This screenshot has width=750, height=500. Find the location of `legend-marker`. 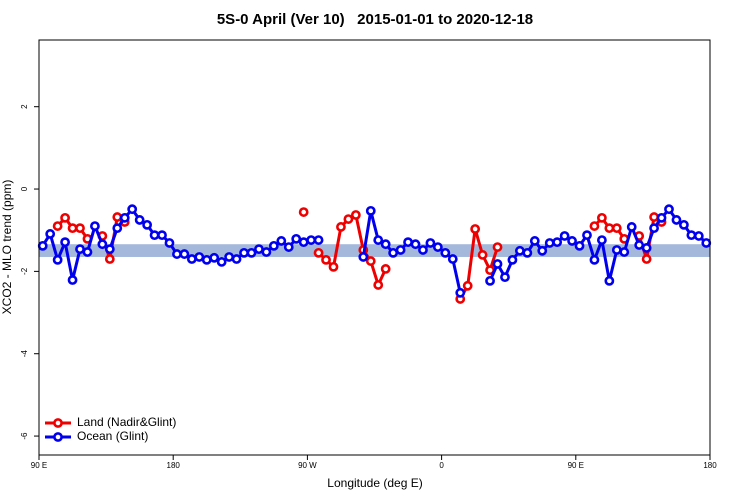

legend-marker is located at coordinates (58, 437).